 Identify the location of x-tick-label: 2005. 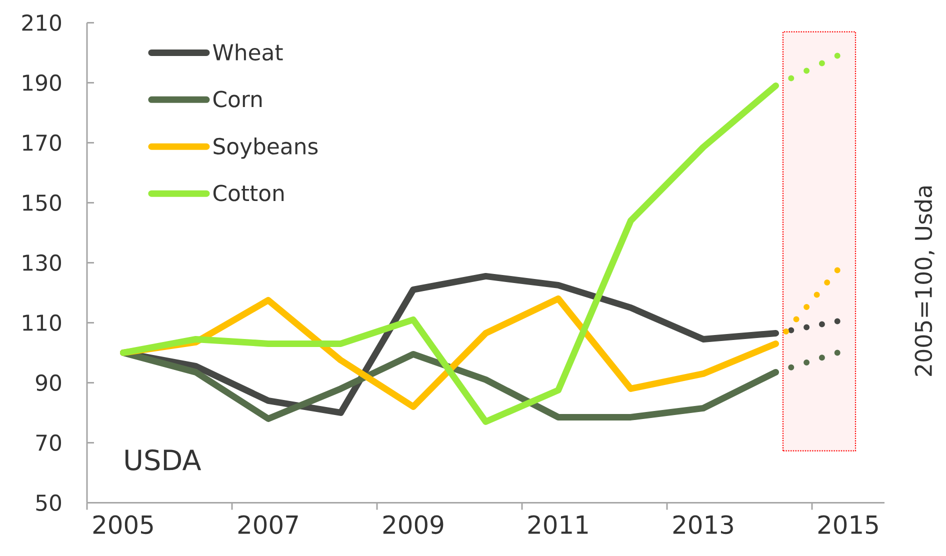
(123, 524).